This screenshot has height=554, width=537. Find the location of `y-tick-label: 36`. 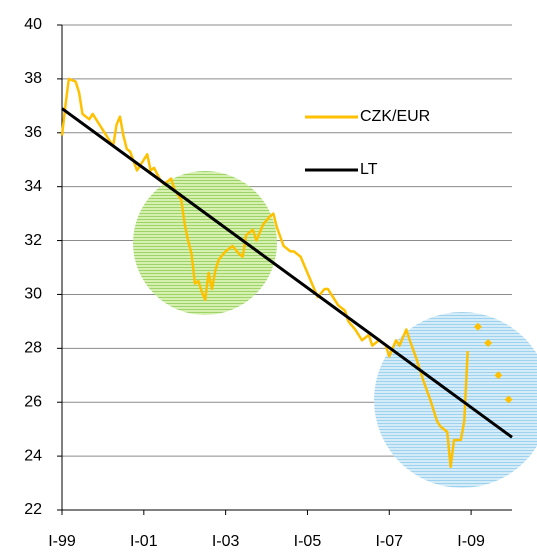

y-tick-label: 36 is located at coordinates (33, 132).